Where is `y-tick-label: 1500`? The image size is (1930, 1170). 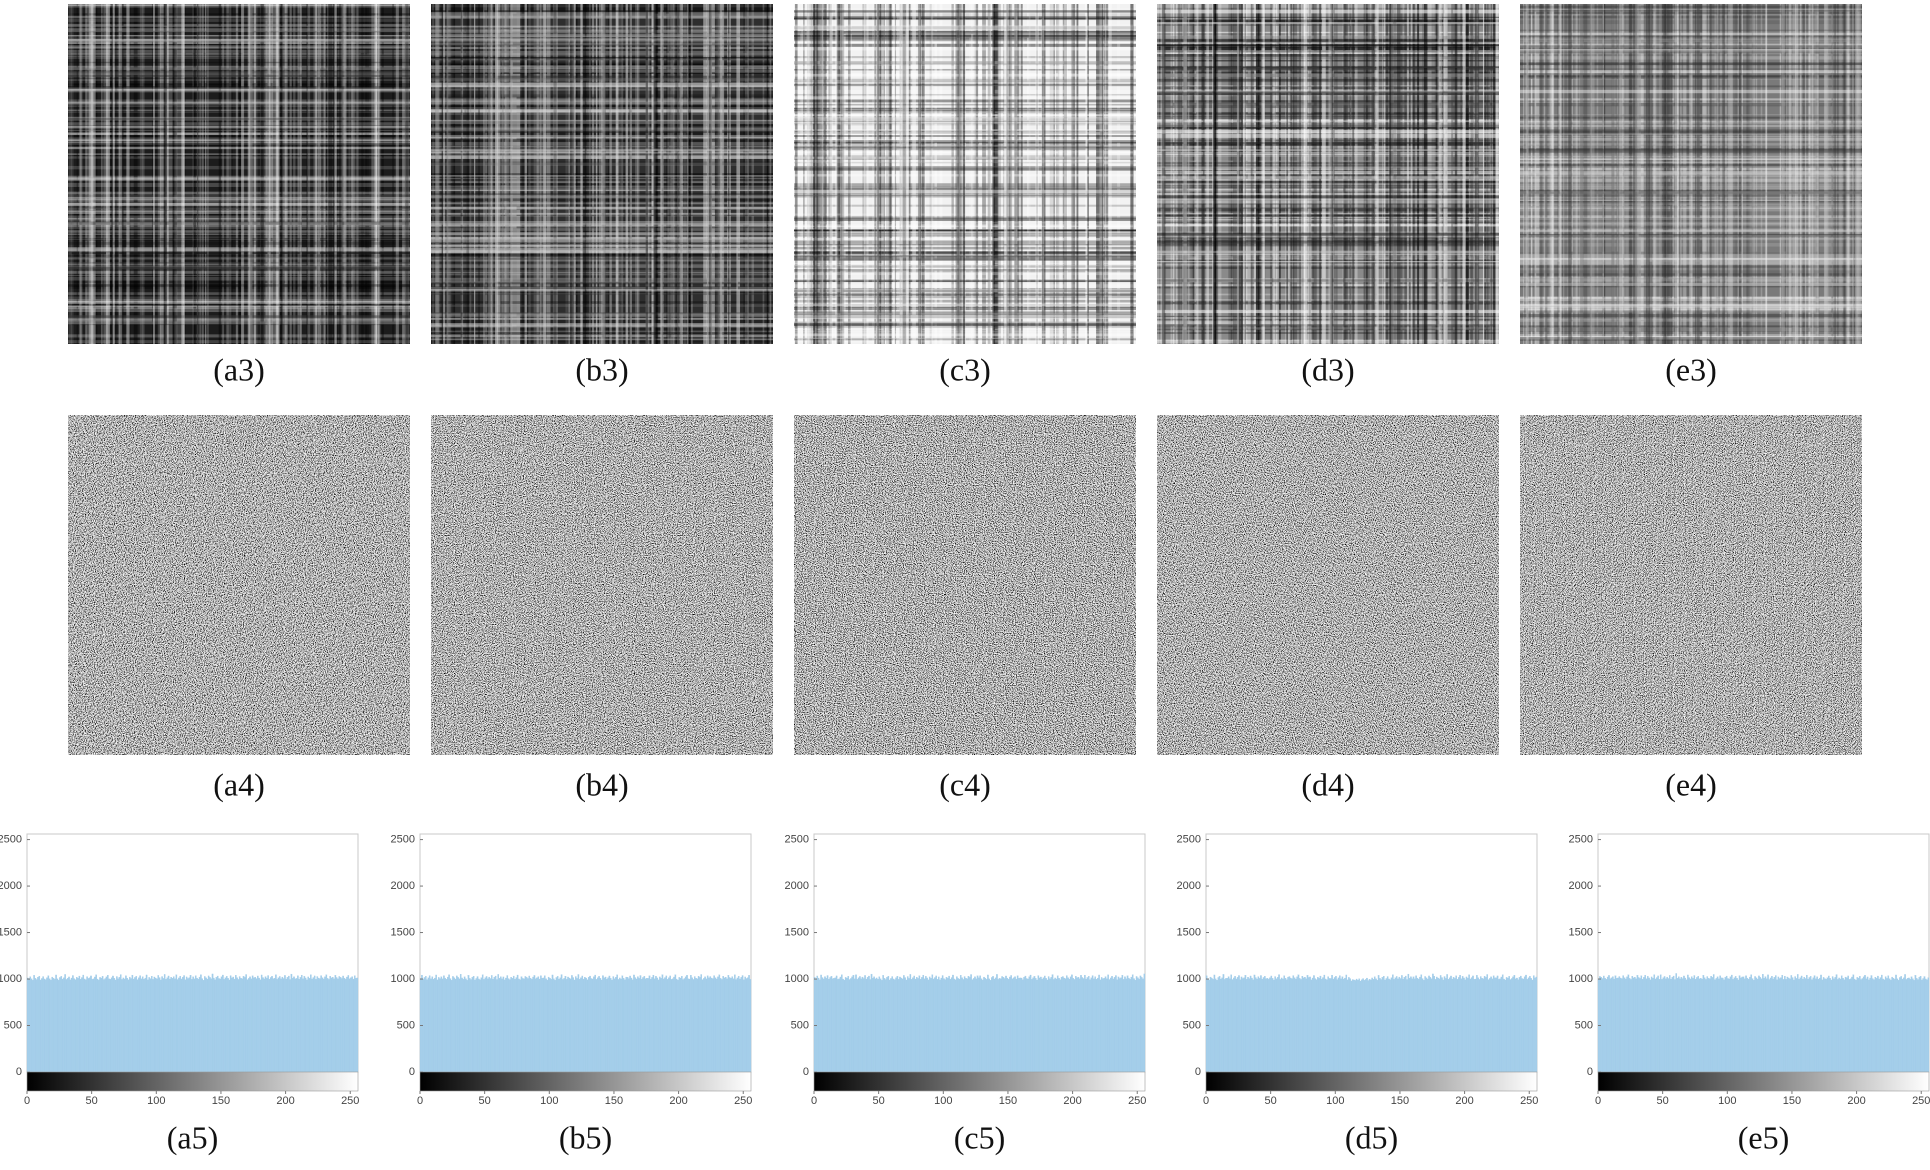
y-tick-label: 1500 is located at coordinates (797, 932).